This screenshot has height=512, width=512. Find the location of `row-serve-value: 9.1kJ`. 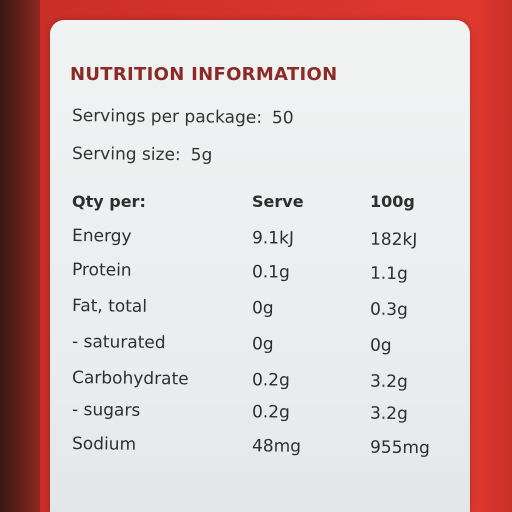

row-serve-value: 9.1kJ is located at coordinates (273, 238).